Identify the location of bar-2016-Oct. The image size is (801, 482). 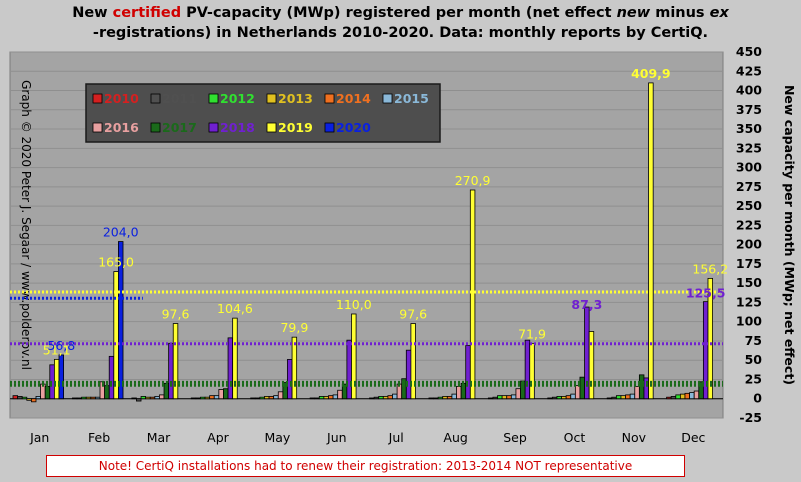
(577, 392).